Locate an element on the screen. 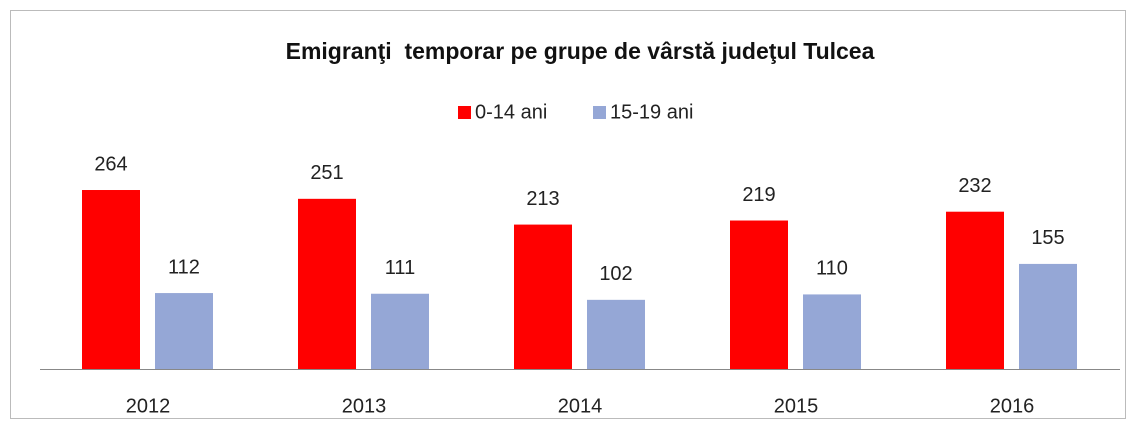 Image resolution: width=1136 pixels, height=428 pixels. data-label: 213 is located at coordinates (542, 199).